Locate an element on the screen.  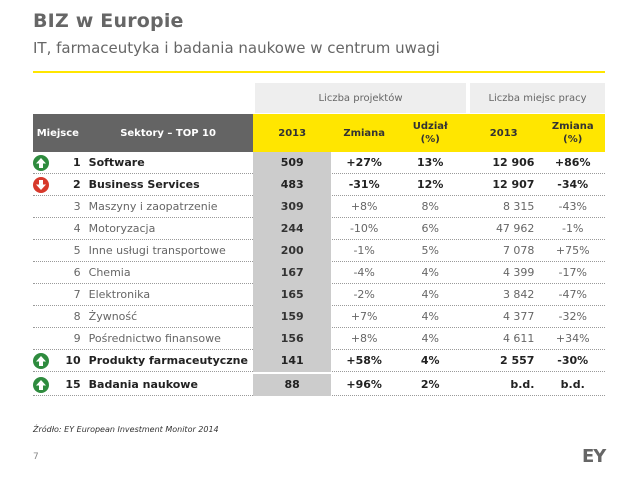
page-title: BIZ w Europie is located at coordinates (108, 21).